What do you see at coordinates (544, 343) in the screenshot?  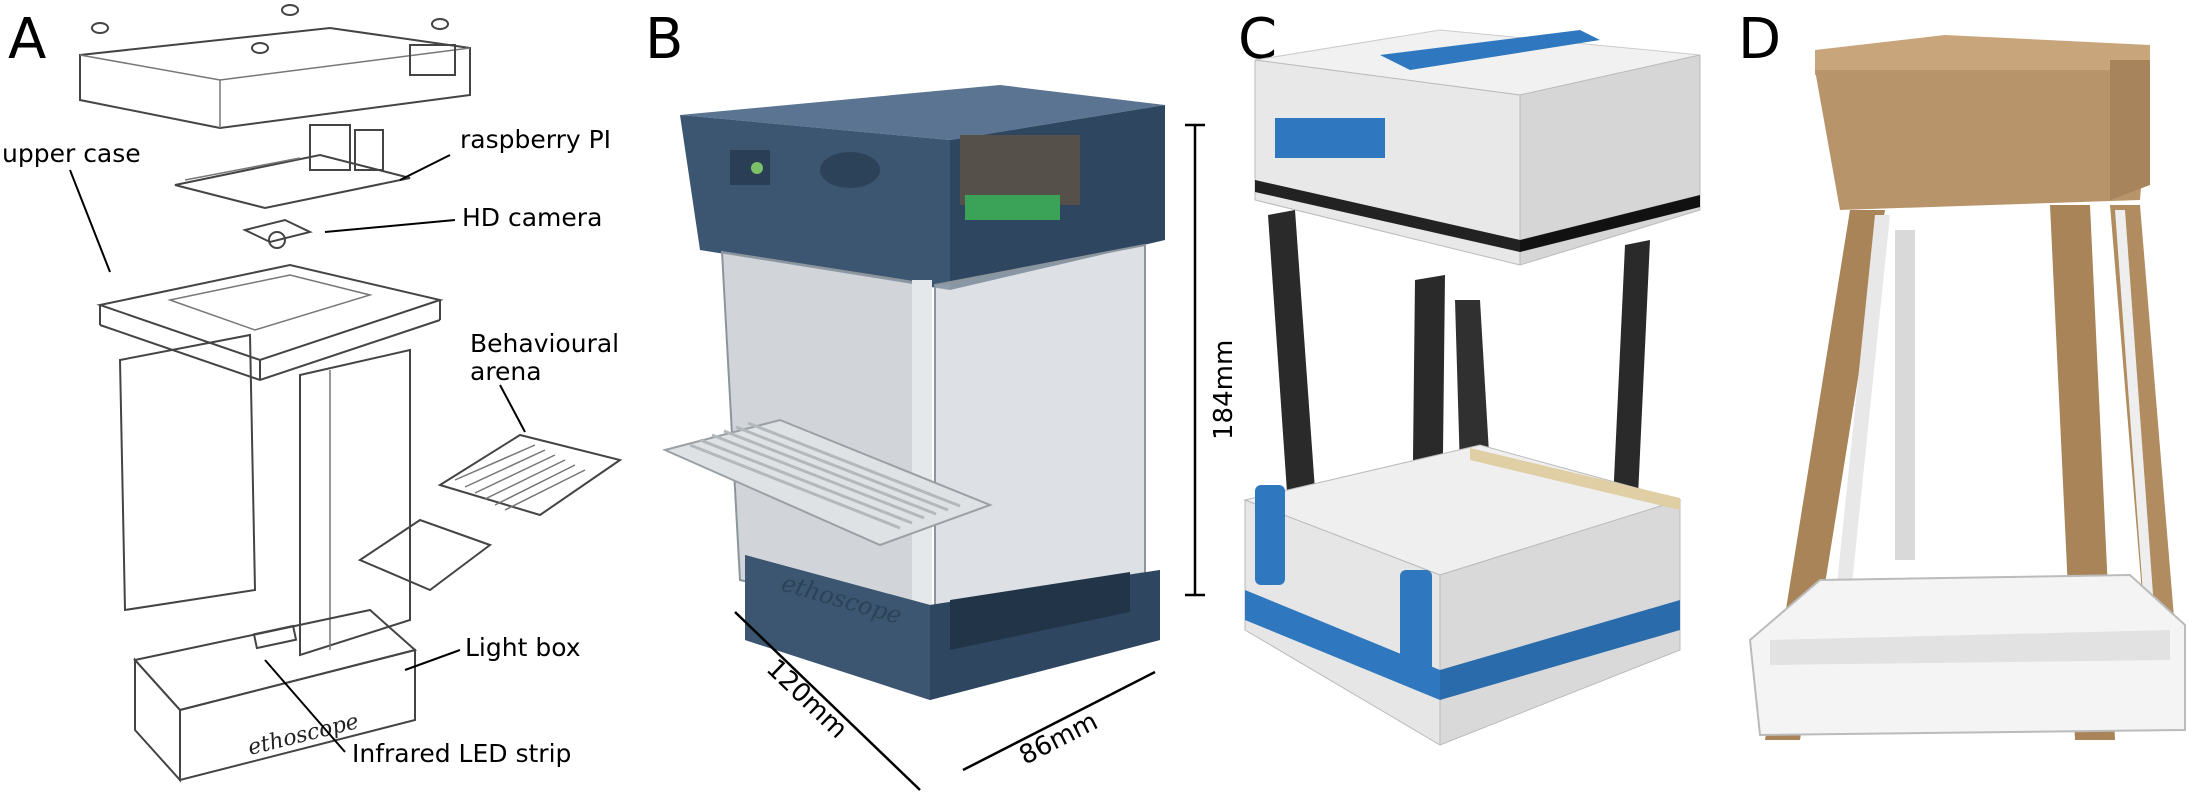 I see `arena-label-line1: Behavioural` at bounding box center [544, 343].